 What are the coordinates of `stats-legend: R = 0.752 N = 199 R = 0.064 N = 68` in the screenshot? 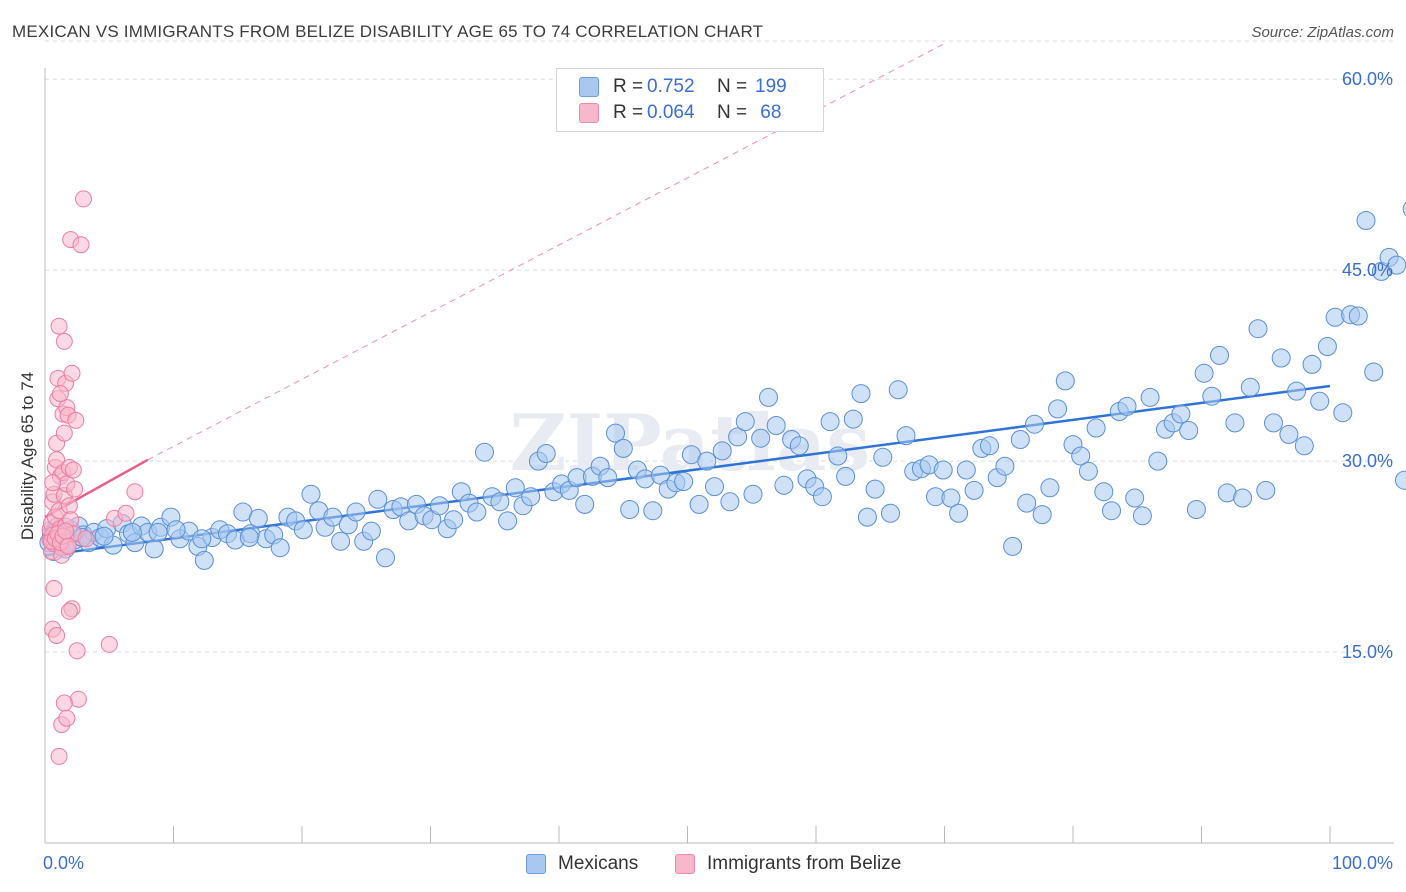 It's located at (690, 100).